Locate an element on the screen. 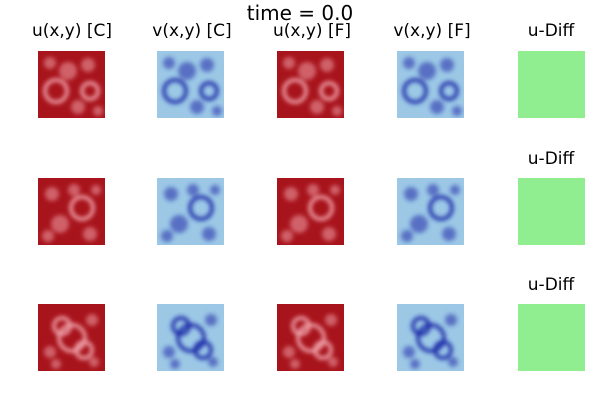 The width and height of the screenshot is (600, 400). heatmap-u-diff-row2 is located at coordinates (551, 211).